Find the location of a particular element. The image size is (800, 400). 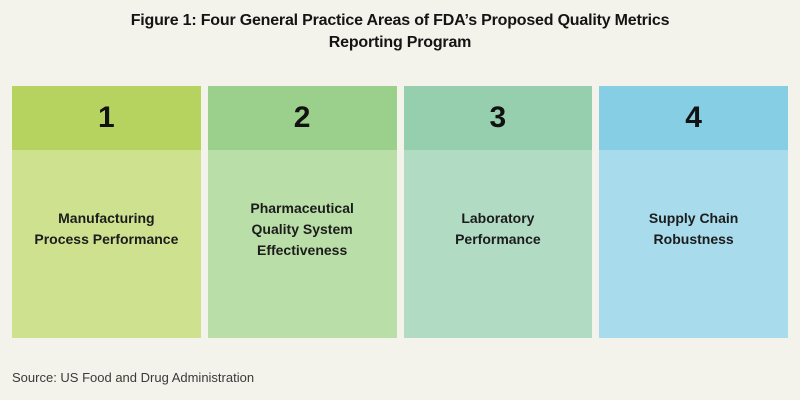

practice-area-3-label: Laboratory Performance is located at coordinates (498, 228).